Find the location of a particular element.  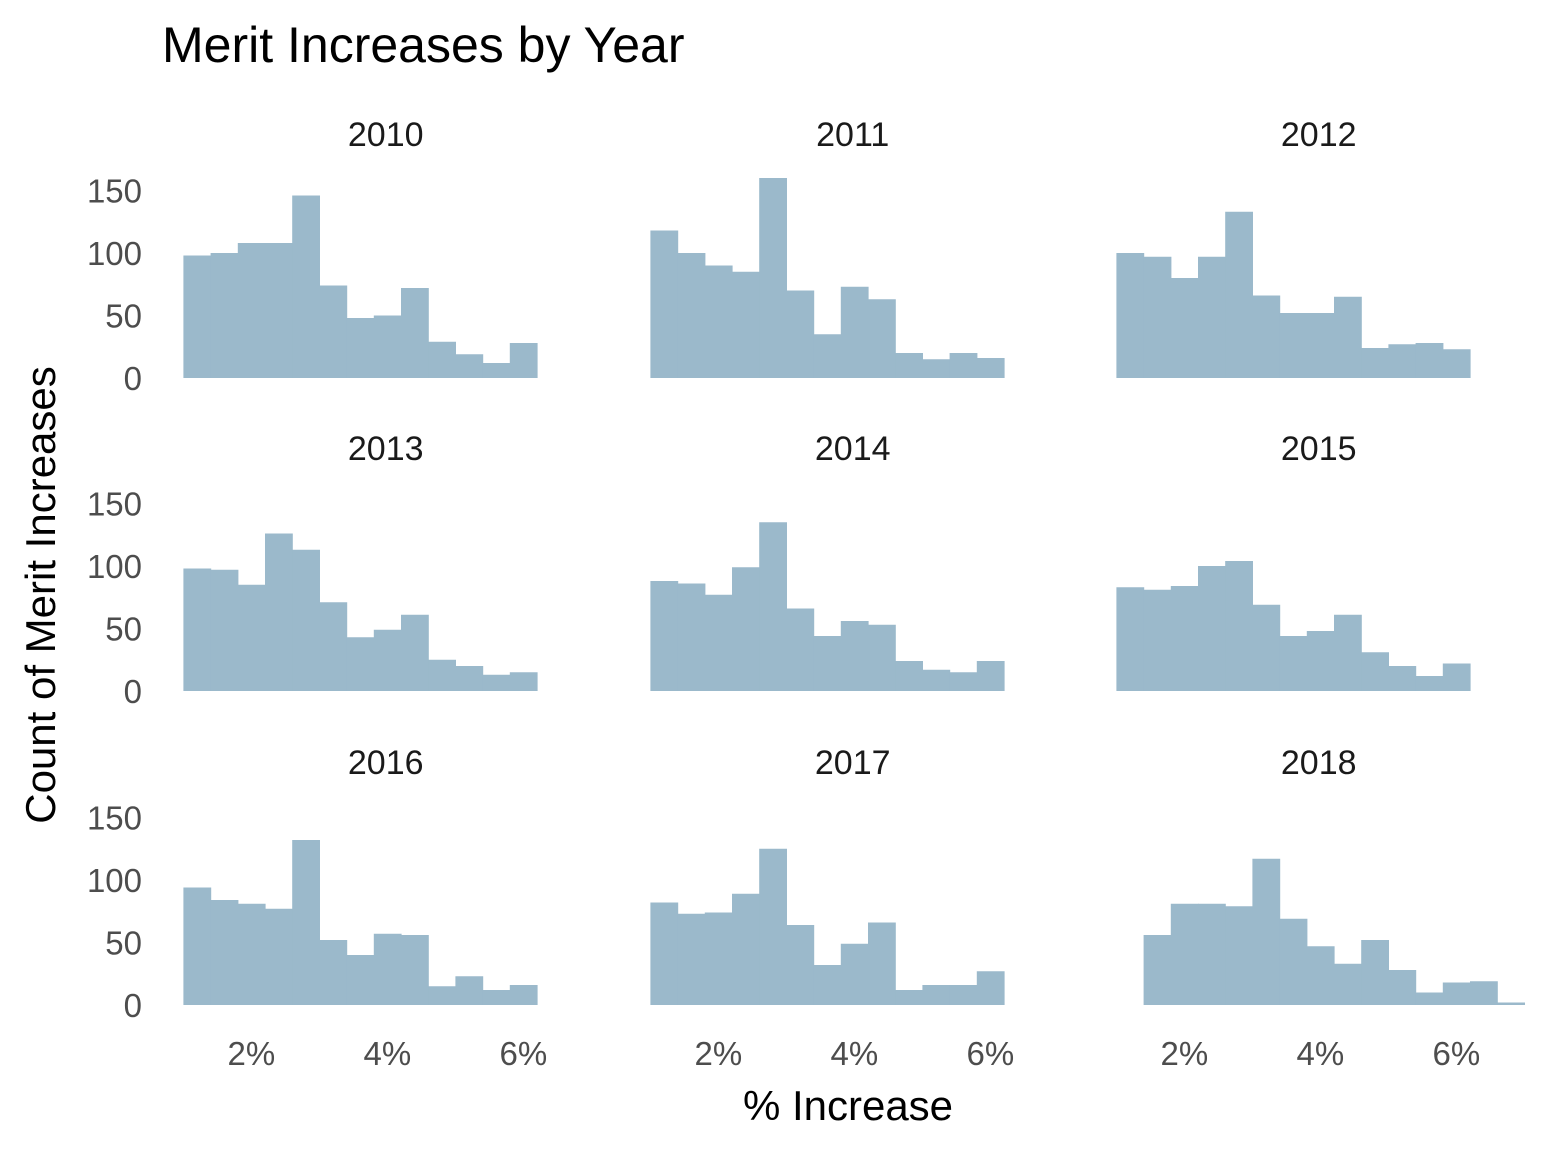

y-axis-label: Count of Merit Increases is located at coordinates (40, 595).